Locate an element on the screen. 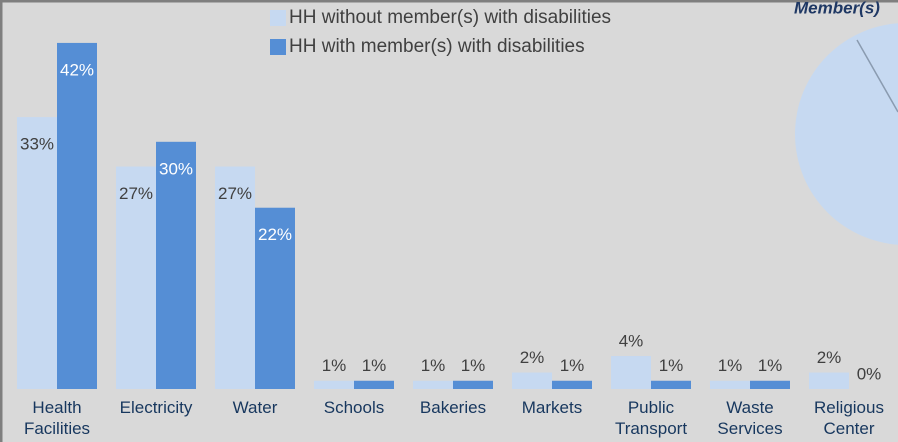 Image resolution: width=898 pixels, height=442 pixels. data-label: 0% is located at coordinates (869, 373).